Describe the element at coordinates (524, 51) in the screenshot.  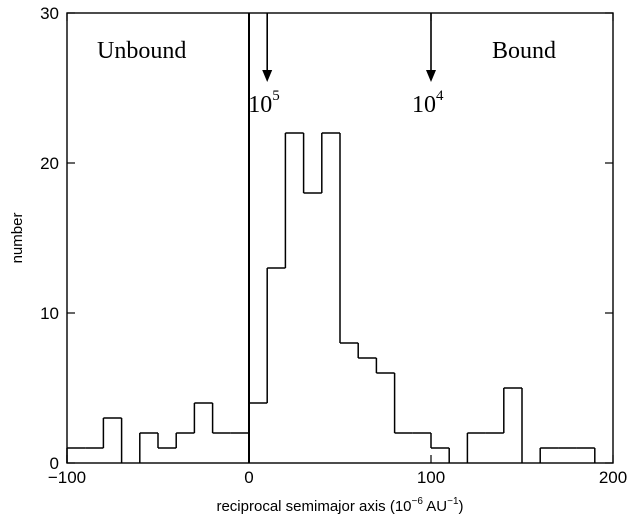
I see `region-label-bound: Bound` at that location.